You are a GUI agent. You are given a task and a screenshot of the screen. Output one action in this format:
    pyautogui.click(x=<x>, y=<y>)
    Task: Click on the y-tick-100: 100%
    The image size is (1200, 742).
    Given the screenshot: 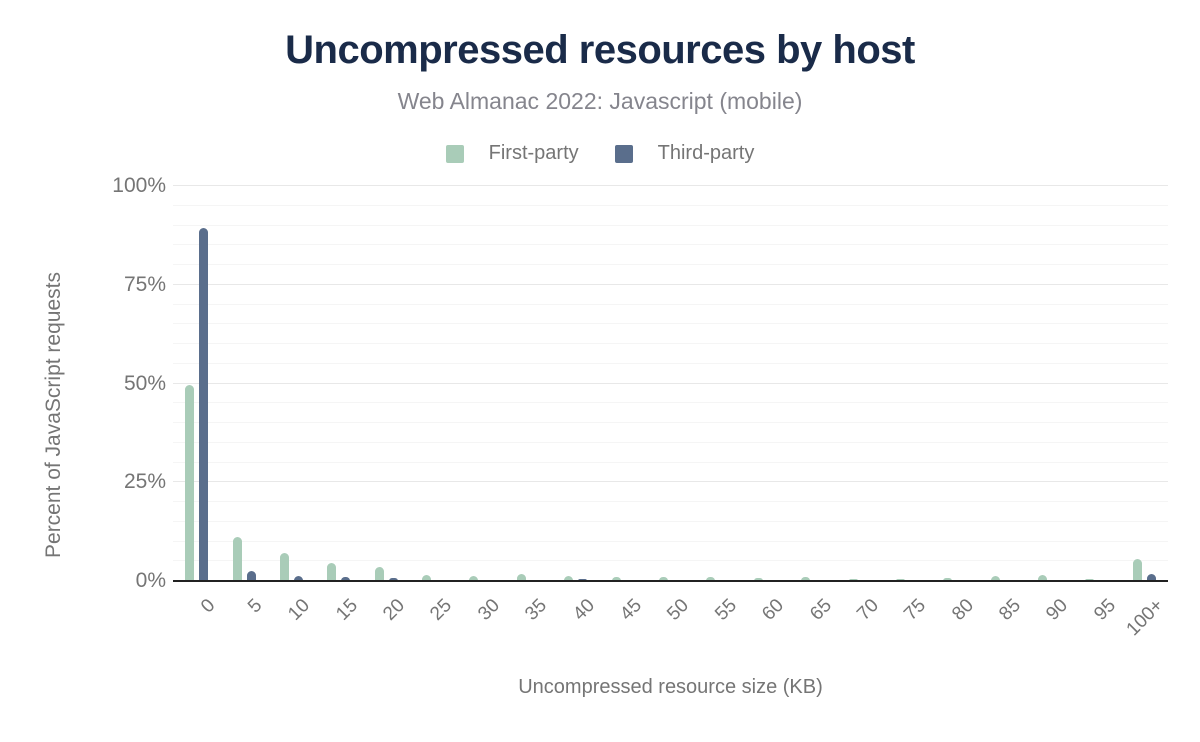 What is the action you would take?
    pyautogui.click(x=139, y=185)
    